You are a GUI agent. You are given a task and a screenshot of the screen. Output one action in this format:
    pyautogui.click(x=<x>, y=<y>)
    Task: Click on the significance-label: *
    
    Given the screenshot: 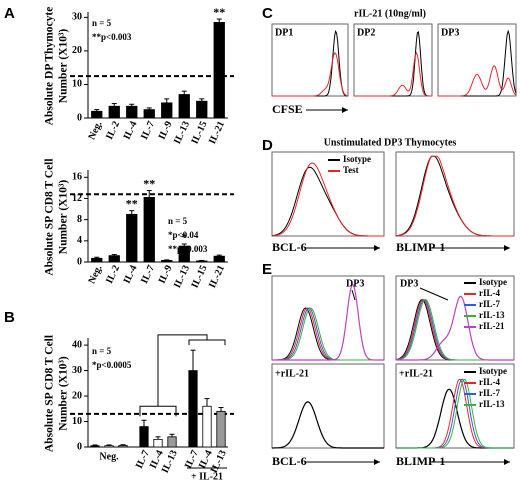 What is the action you would take?
    pyautogui.click(x=184, y=237)
    